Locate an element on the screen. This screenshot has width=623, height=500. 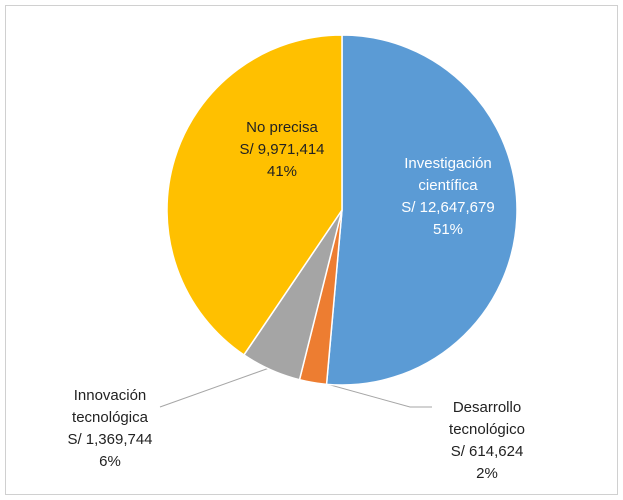
label-name: Desarrollo tecnológico is located at coordinates (487, 418).